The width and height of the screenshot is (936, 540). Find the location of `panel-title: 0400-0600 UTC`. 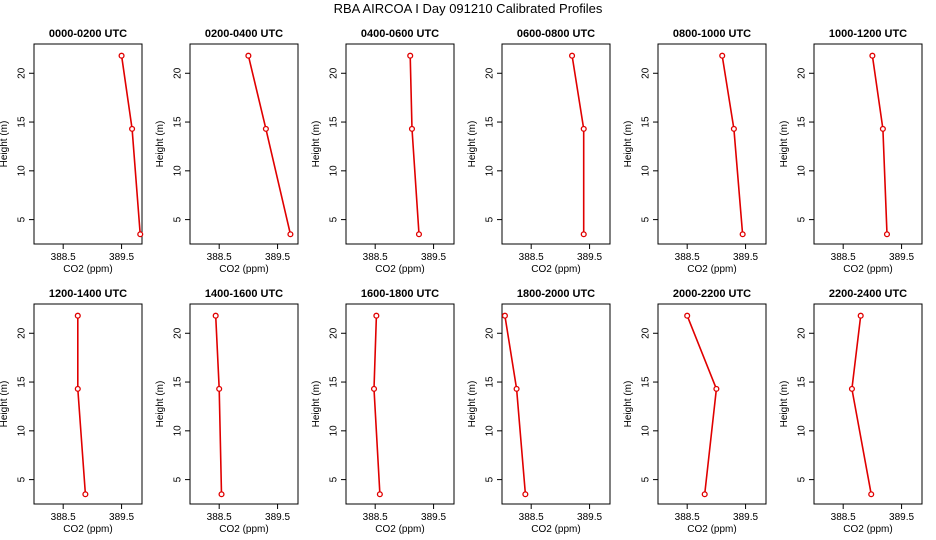

panel-title: 0400-0600 UTC is located at coordinates (400, 34).